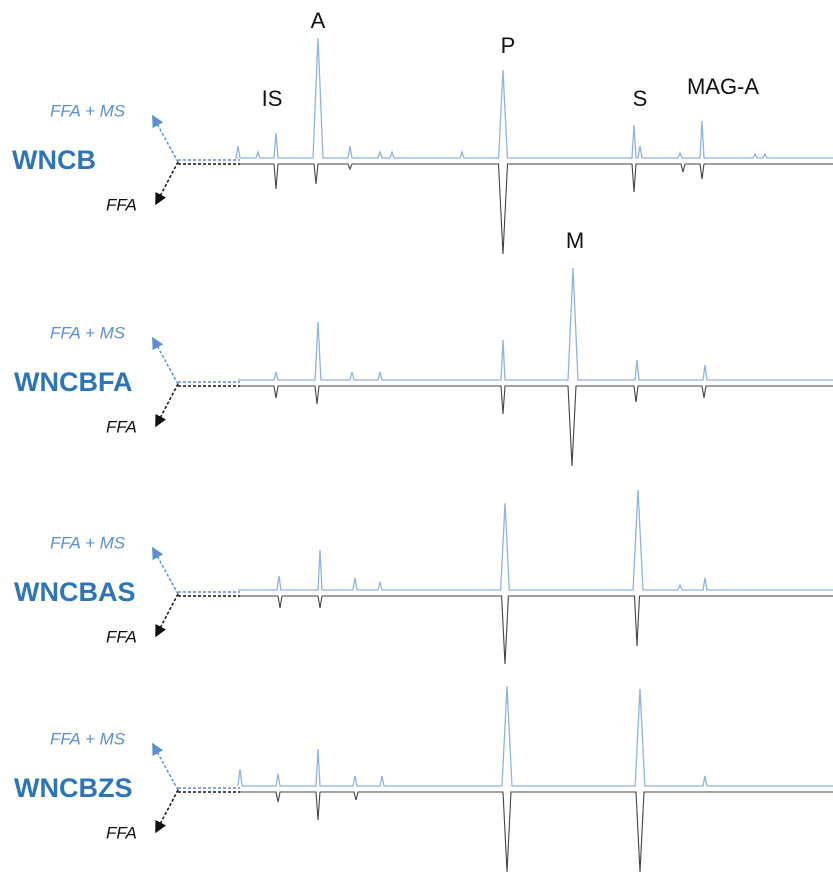  Describe the element at coordinates (73, 788) in the screenshot. I see `sample-label: WNCBZS` at that location.